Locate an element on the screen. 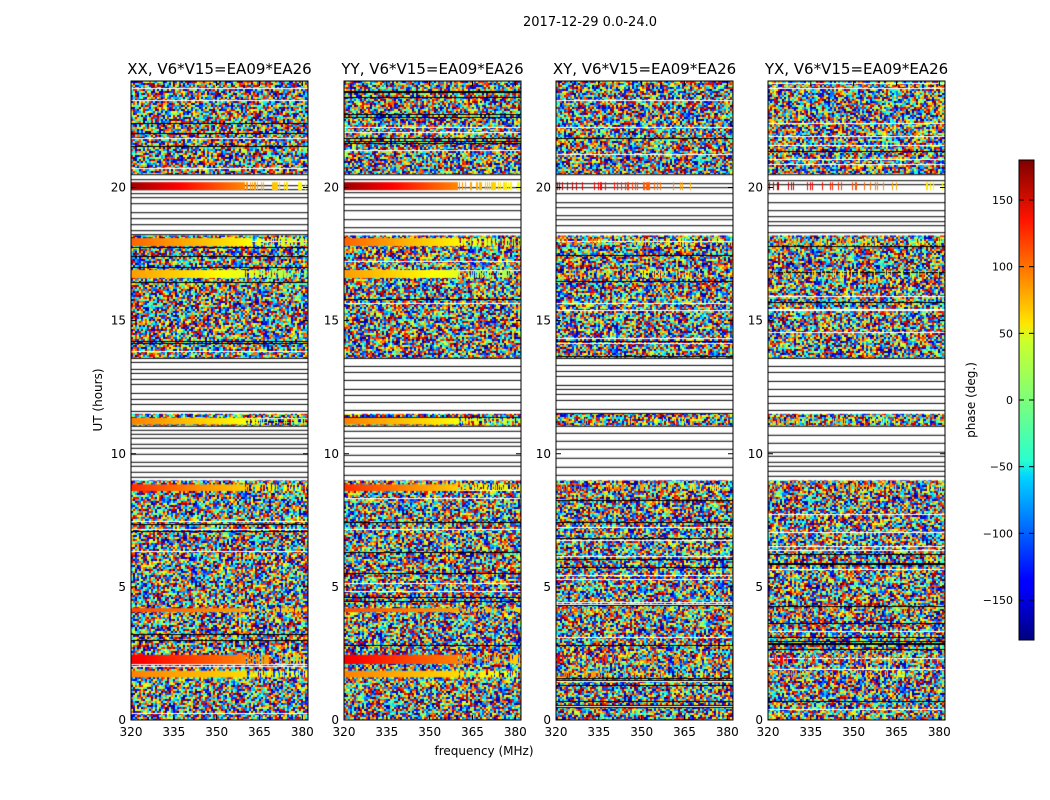 The width and height of the screenshot is (1050, 800). panel-title: YY, V6*V15=EA09*EA26 is located at coordinates (431, 69).